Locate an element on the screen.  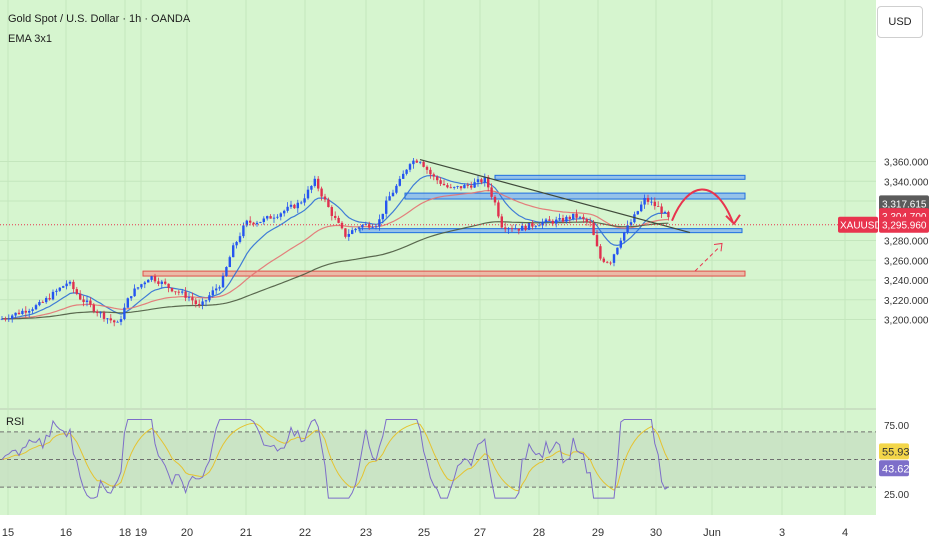
time-tick-label: 22 is located at coordinates (305, 533).